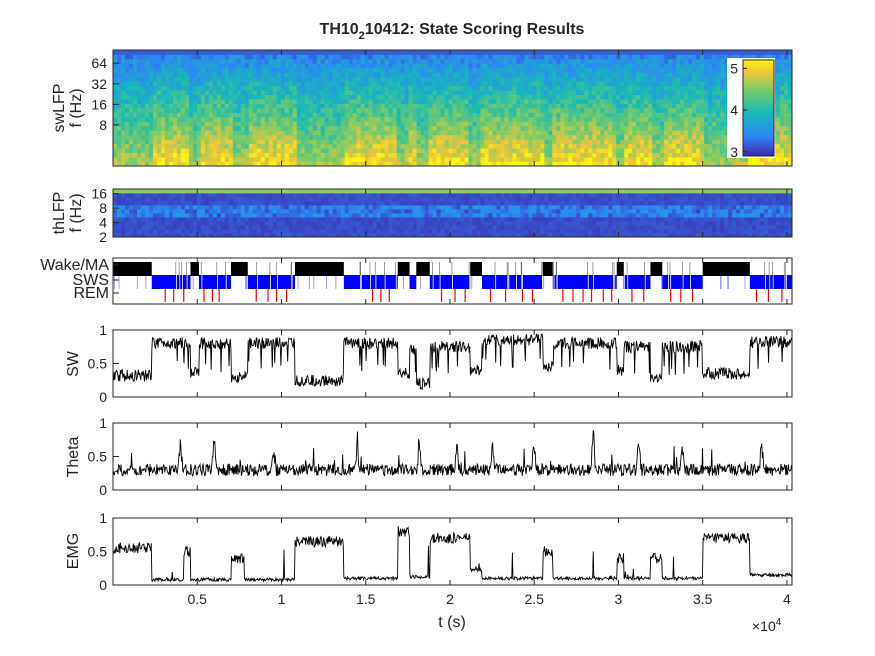 The width and height of the screenshot is (875, 656). I want to click on sw-y-ticks: 00.51, so click(103, 363).